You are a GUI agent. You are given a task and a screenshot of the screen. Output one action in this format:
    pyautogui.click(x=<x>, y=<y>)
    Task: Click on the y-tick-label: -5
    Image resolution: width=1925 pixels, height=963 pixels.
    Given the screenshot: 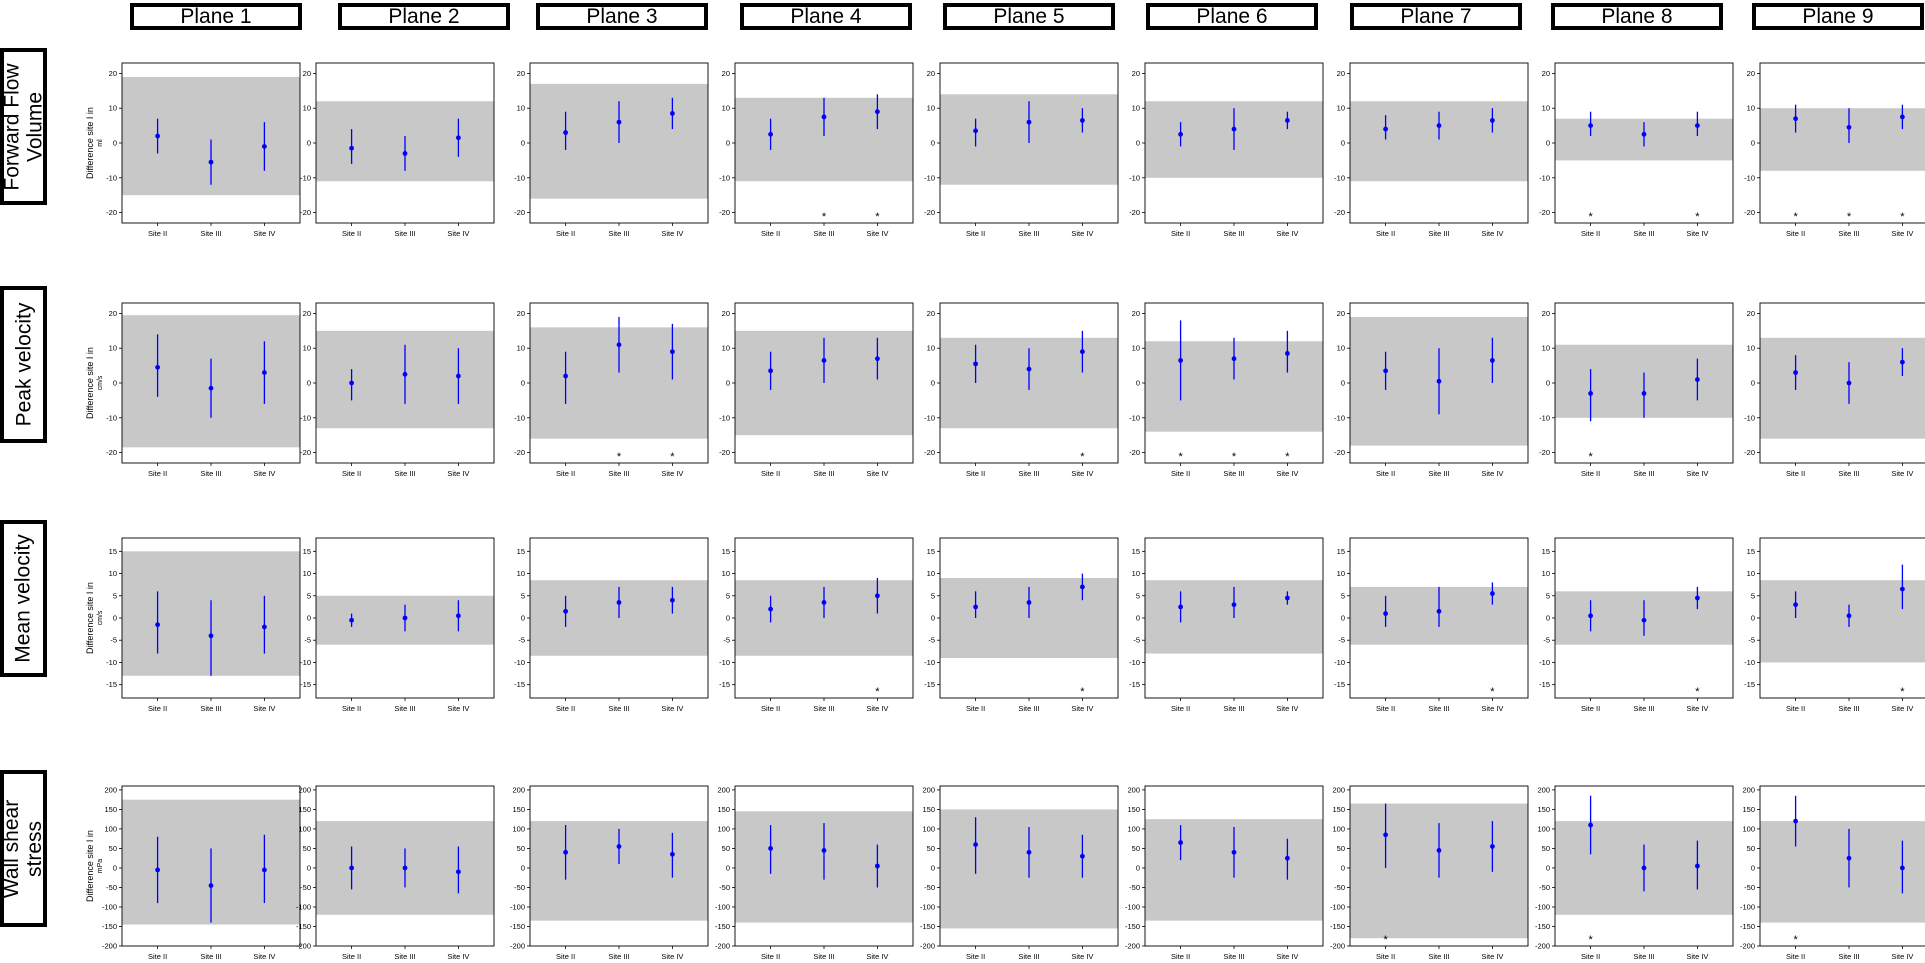 What is the action you would take?
    pyautogui.click(x=1136, y=640)
    